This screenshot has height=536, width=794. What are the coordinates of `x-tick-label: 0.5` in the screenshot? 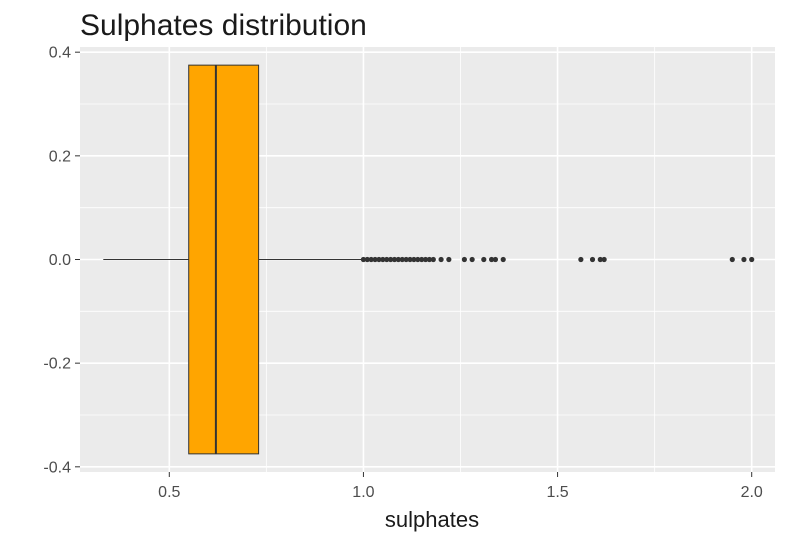 It's located at (169, 492).